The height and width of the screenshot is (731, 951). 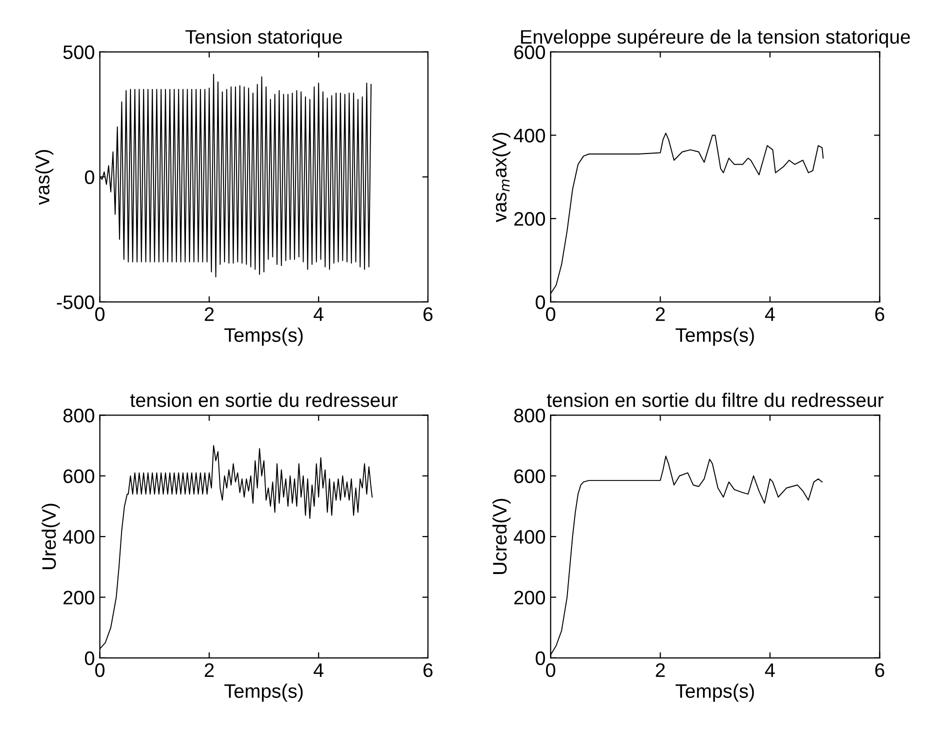 I want to click on y-axis-title: vas(V), so click(x=44, y=177).